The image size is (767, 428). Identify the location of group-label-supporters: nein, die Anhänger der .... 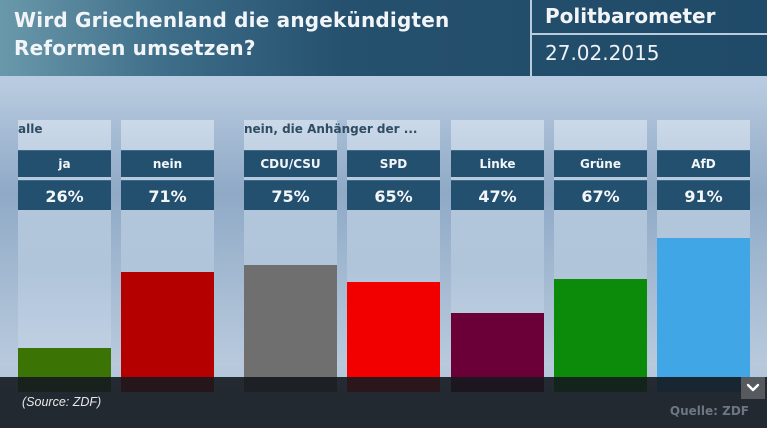
(331, 129).